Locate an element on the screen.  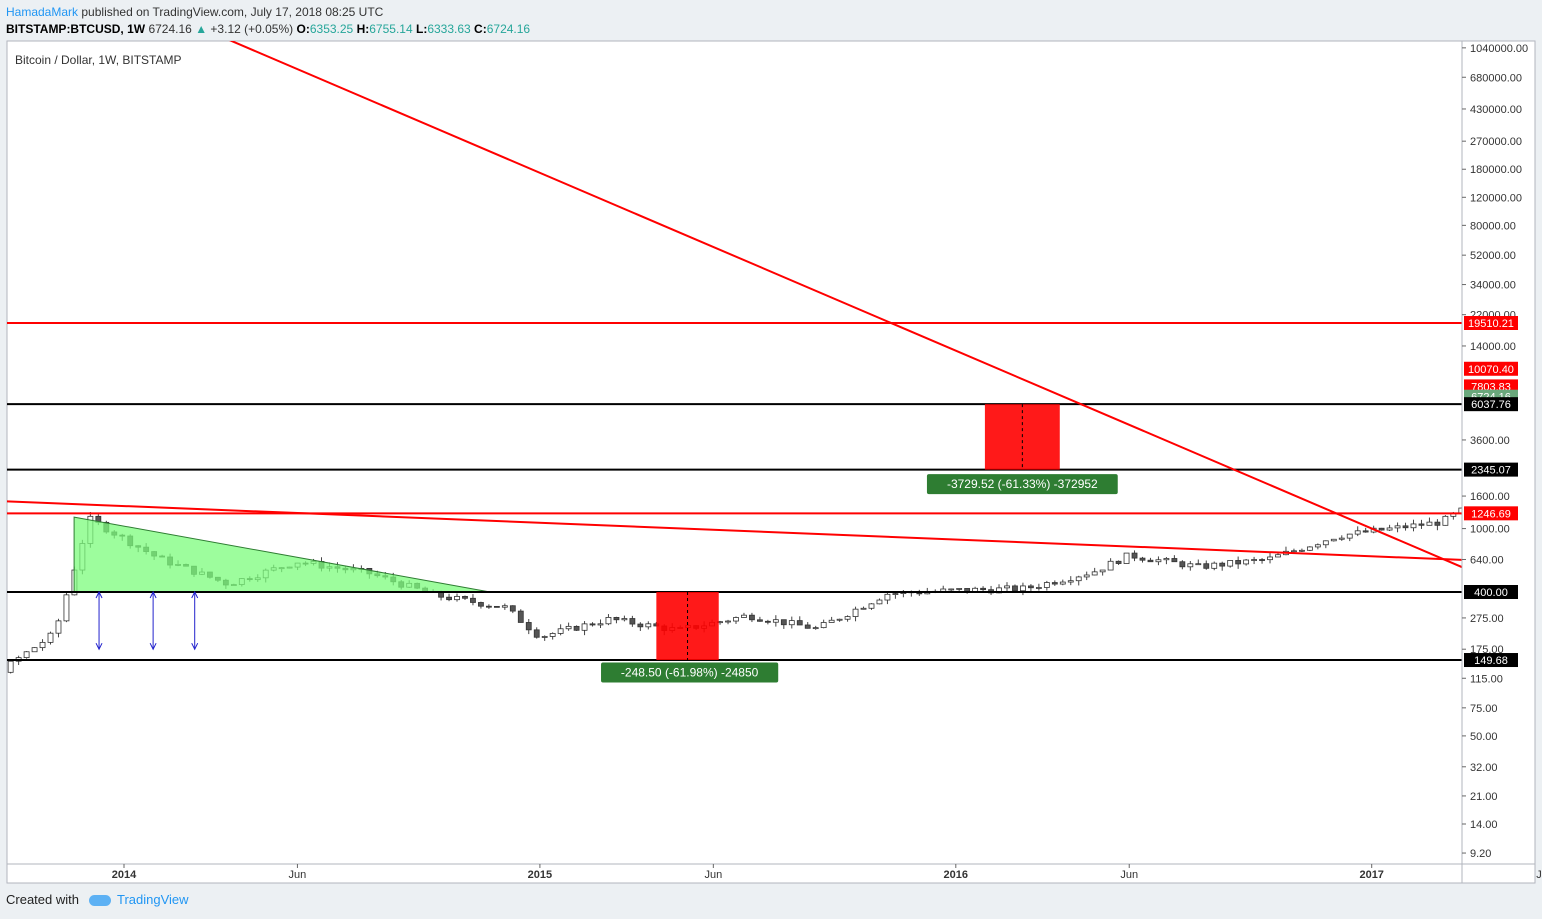
low-value: 6333.63 is located at coordinates (449, 29).